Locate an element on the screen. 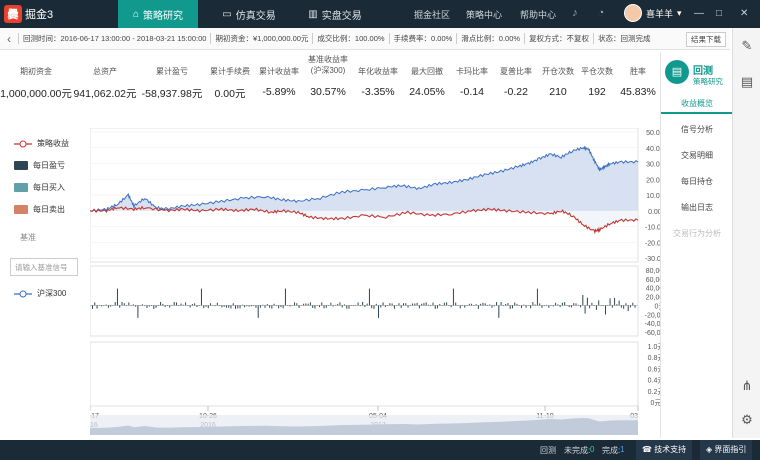 This screenshot has height=460, width=760. maximize-button: □ is located at coordinates (719, 13).